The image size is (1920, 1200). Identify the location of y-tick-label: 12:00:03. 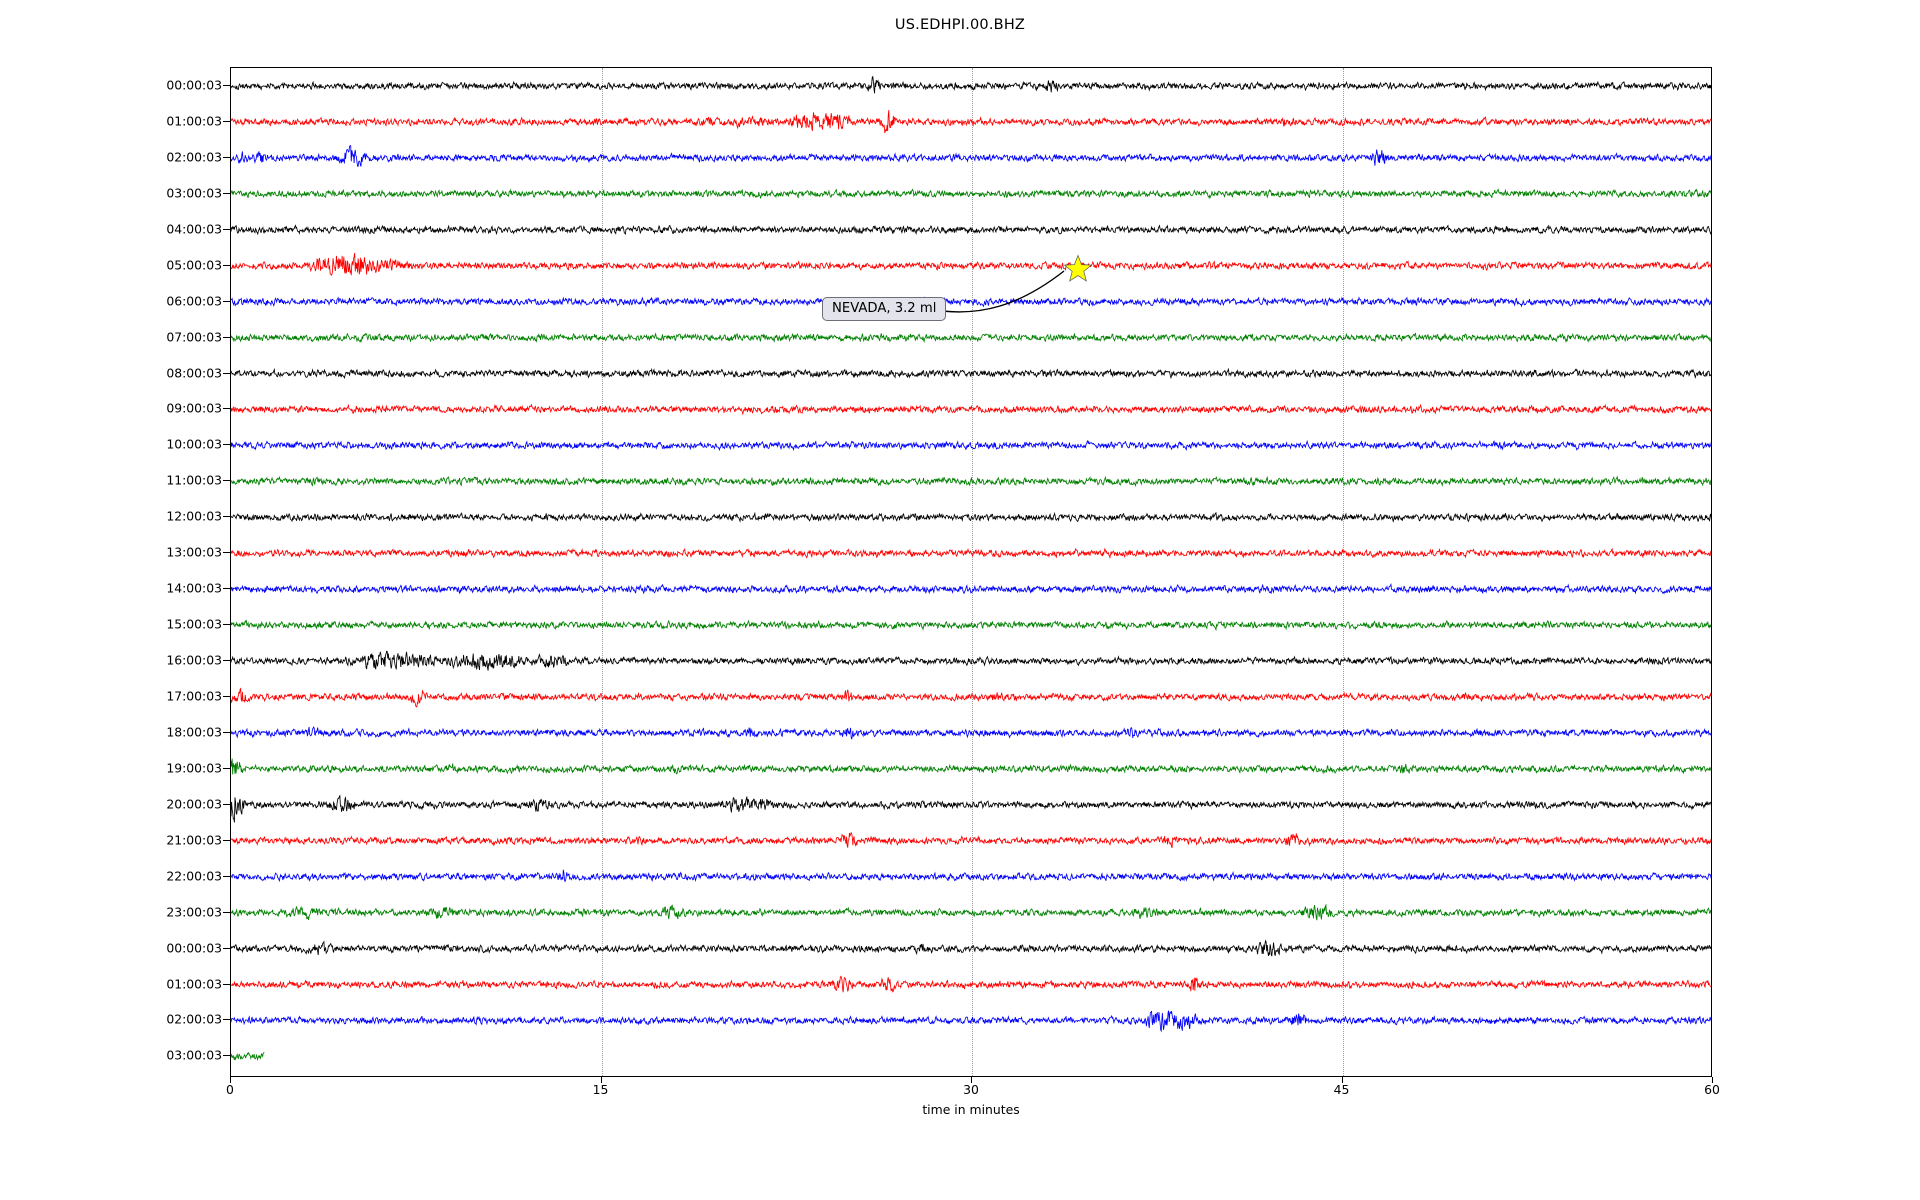
(194, 516).